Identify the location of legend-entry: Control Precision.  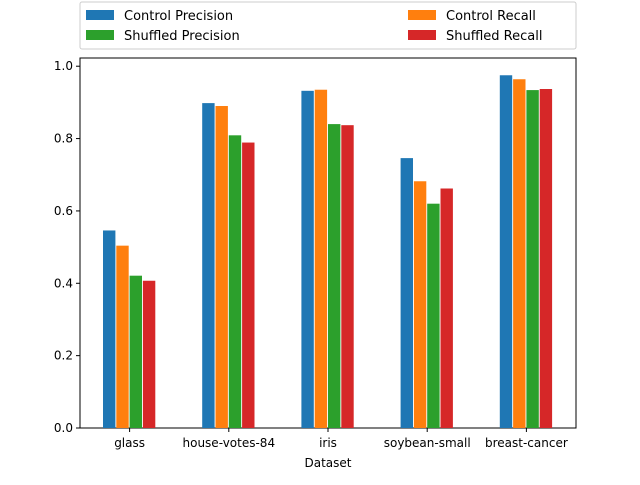
(178, 16).